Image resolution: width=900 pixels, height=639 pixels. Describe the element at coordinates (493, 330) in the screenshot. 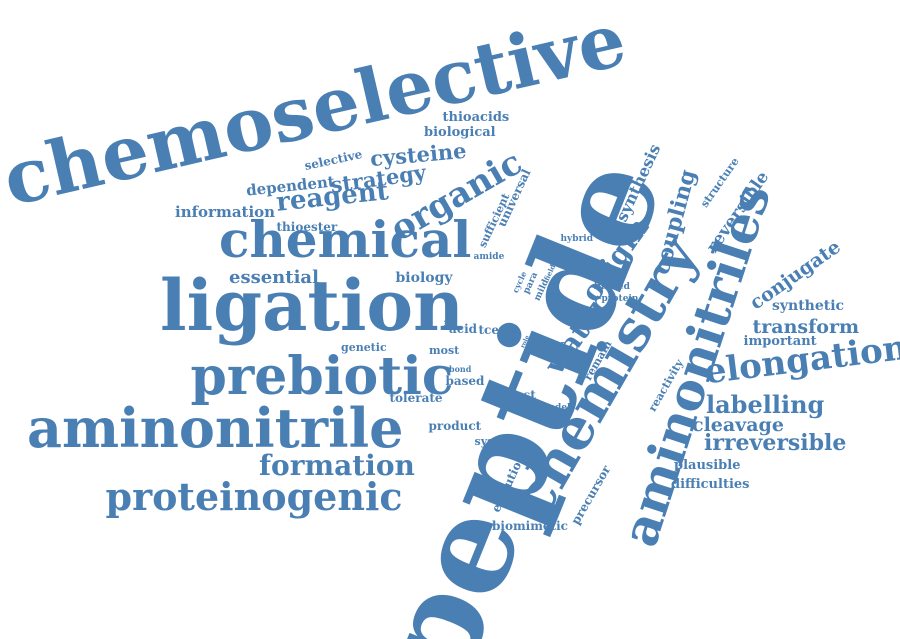

I see `word-tcep: tcep` at that location.